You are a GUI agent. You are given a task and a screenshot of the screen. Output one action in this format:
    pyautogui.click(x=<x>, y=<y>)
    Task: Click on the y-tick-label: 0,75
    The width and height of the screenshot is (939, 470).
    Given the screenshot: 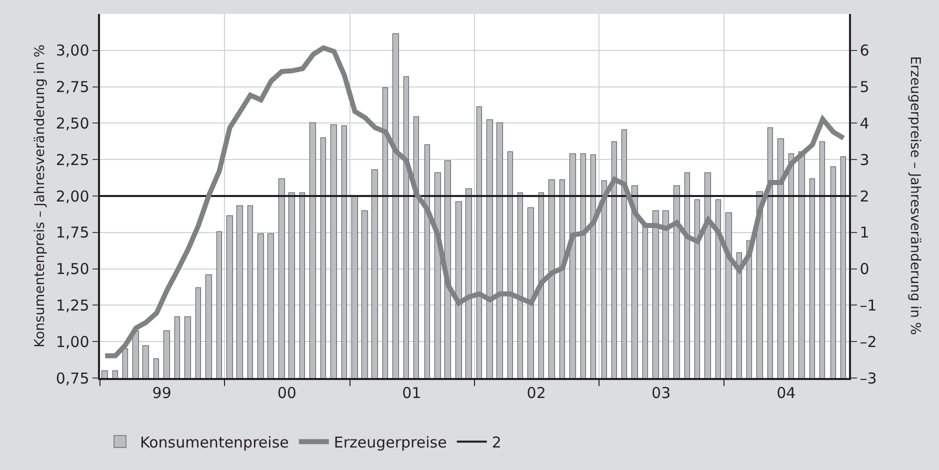 What is the action you would take?
    pyautogui.click(x=73, y=378)
    